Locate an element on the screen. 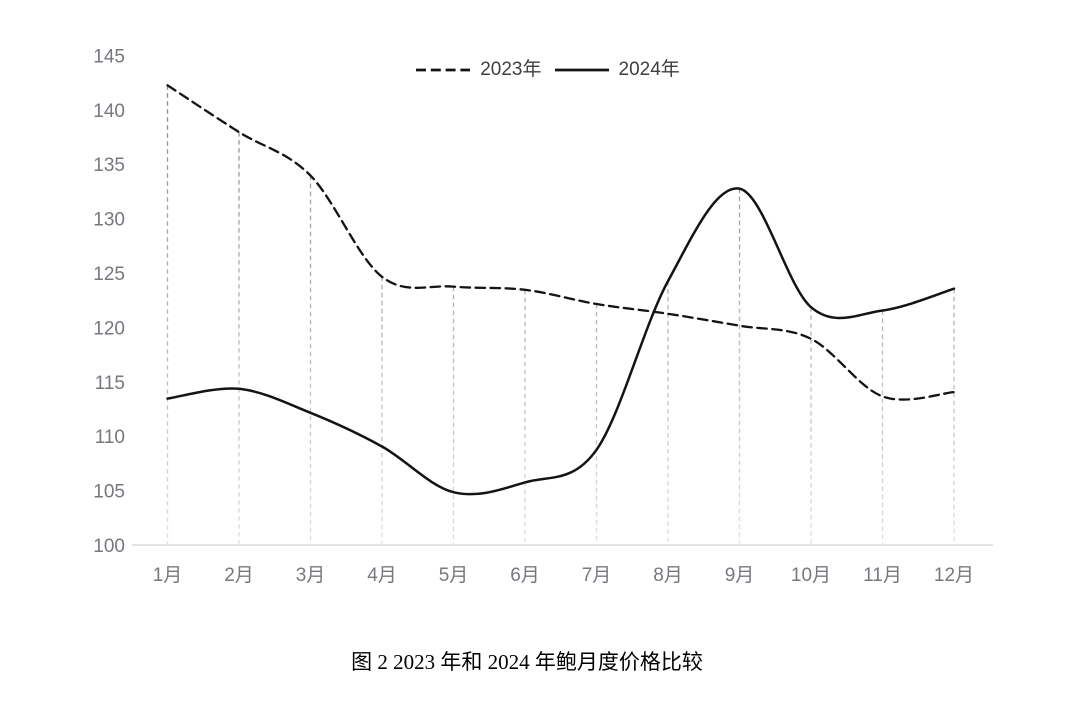  legend-item-2023: 2023年 is located at coordinates (478, 70).